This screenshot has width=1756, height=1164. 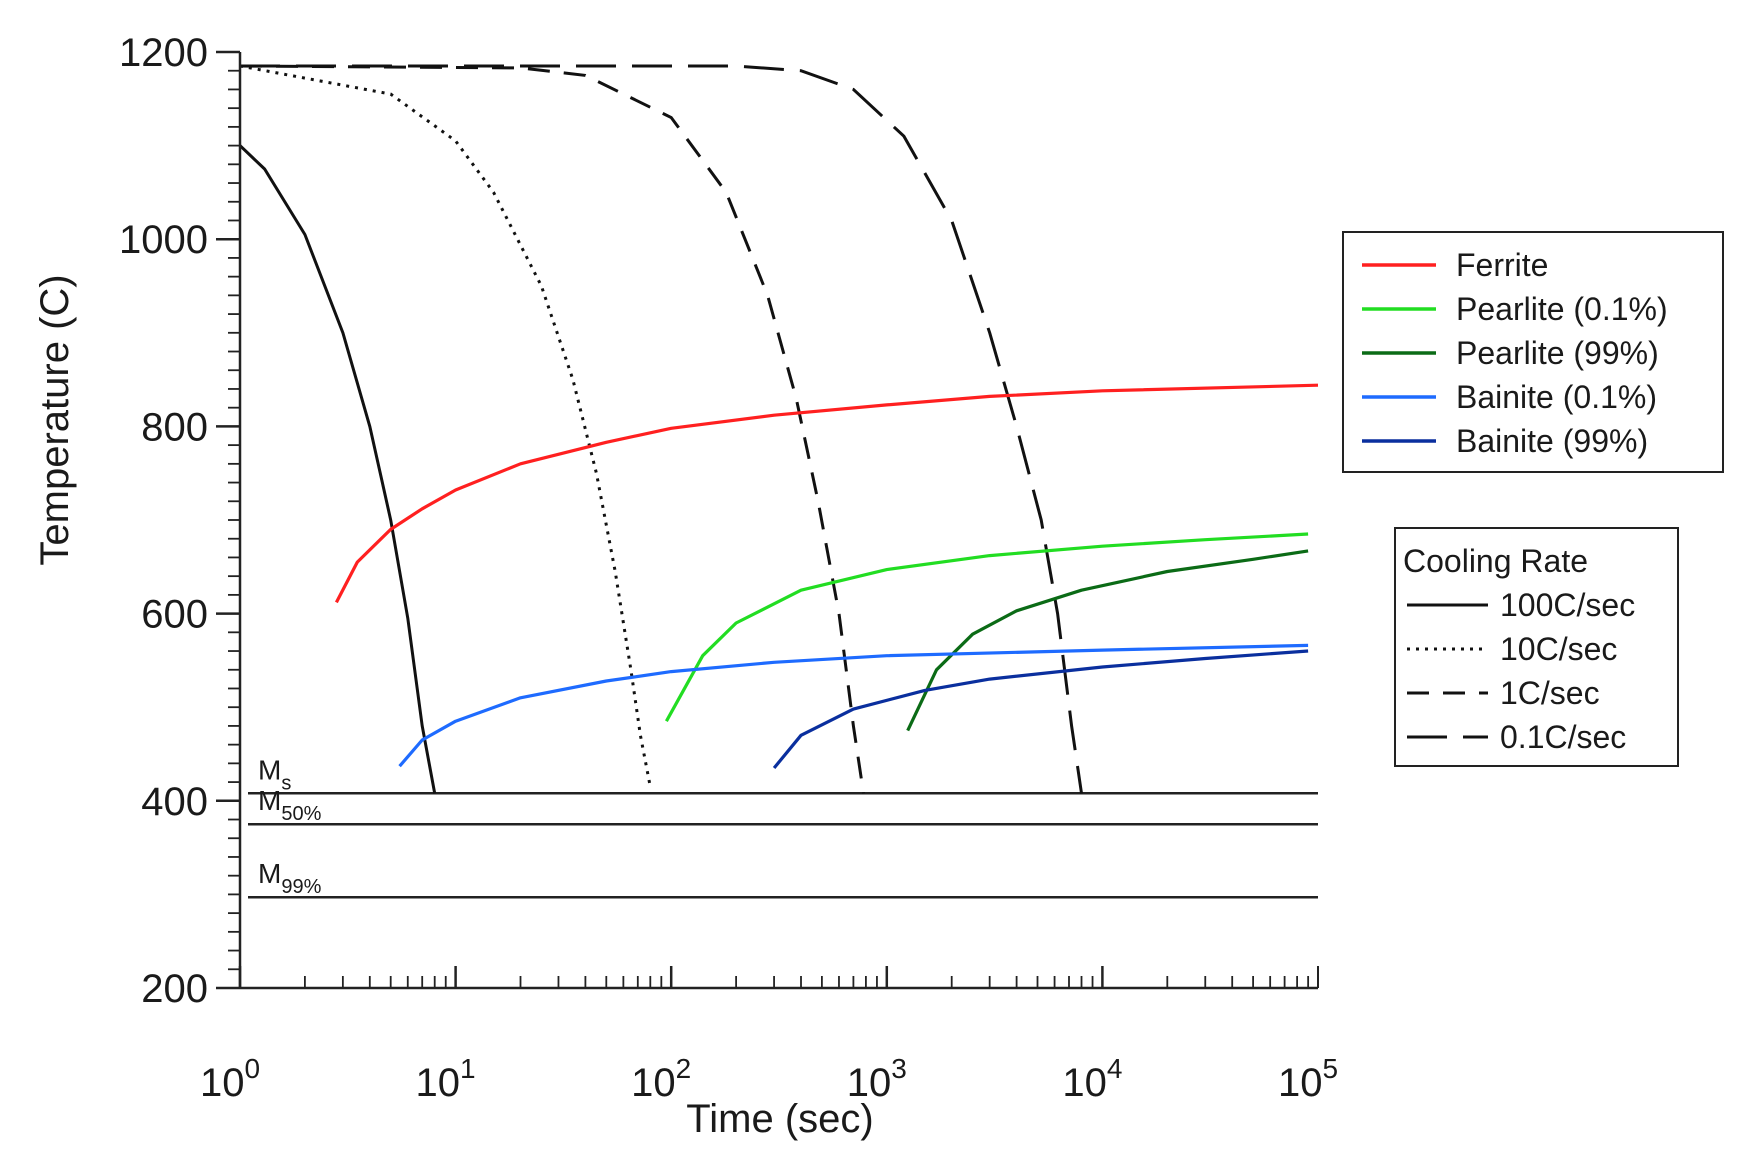 What do you see at coordinates (661, 1079) in the screenshot?
I see `x-tick-label-2: 10²` at bounding box center [661, 1079].